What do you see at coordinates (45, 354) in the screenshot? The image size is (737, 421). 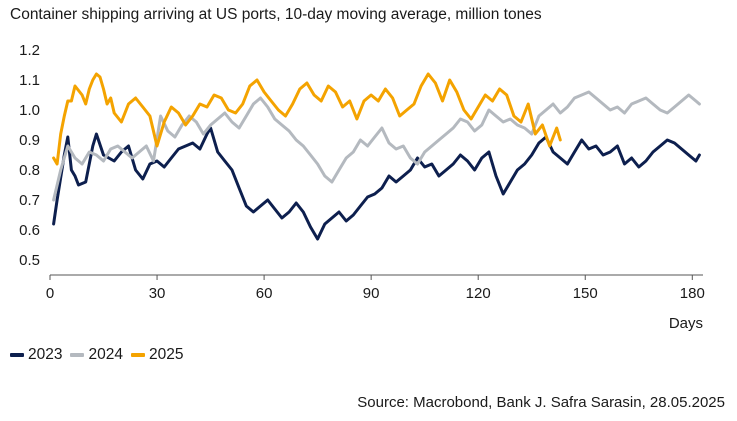 I see `legend-label: 2023` at bounding box center [45, 354].